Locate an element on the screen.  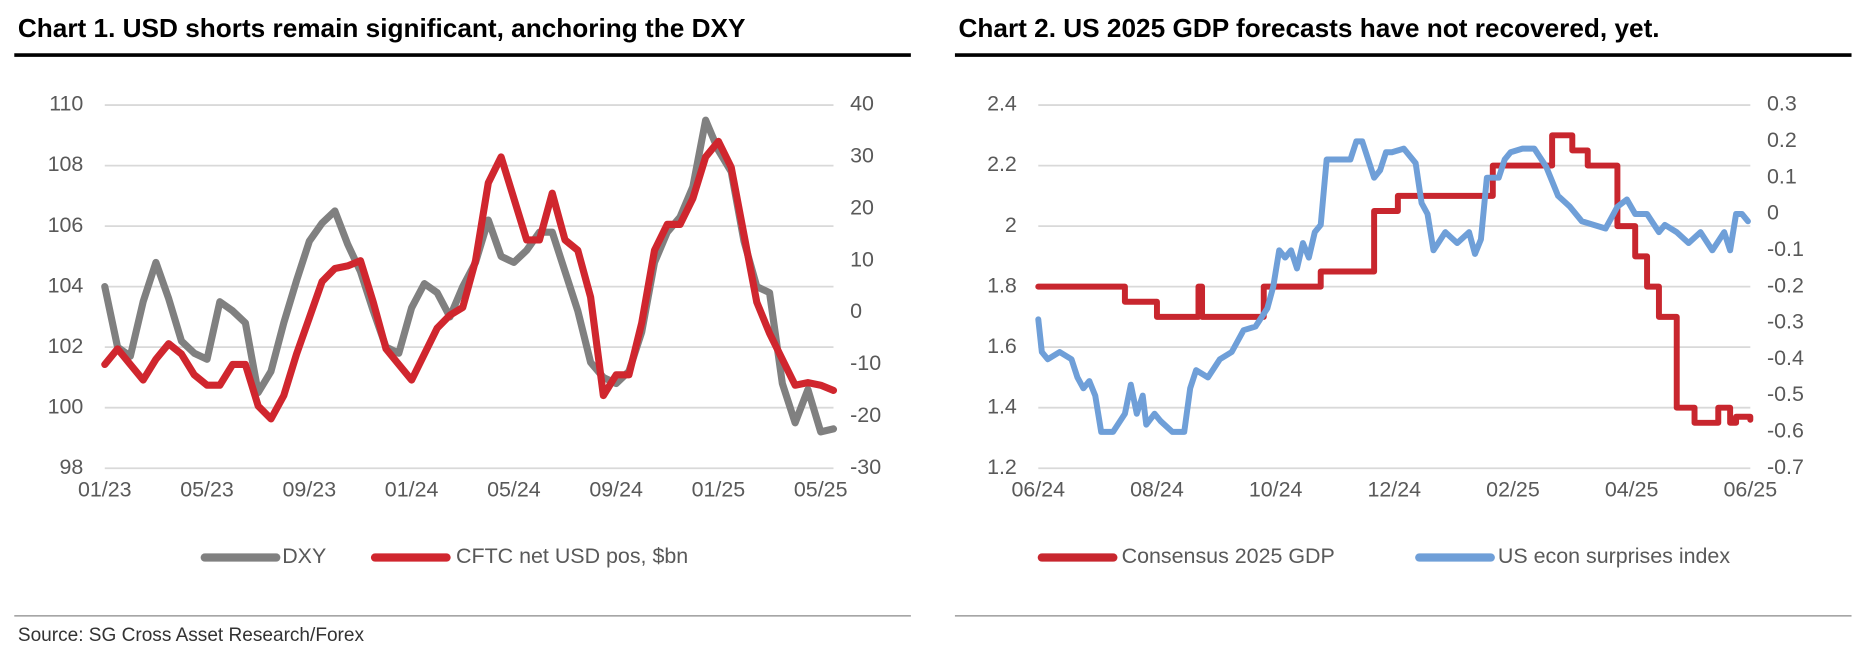
x-tick-label: 05/23 is located at coordinates (207, 489).